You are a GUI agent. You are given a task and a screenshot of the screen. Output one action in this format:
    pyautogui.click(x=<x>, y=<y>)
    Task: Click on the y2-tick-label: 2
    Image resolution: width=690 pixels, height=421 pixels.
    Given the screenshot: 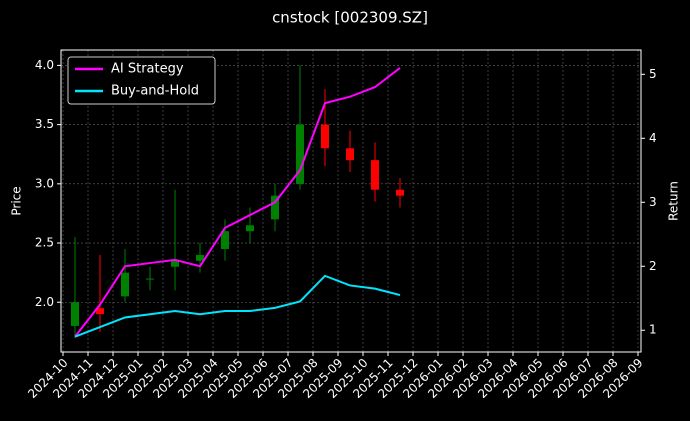 What is the action you would take?
    pyautogui.click(x=653, y=266)
    